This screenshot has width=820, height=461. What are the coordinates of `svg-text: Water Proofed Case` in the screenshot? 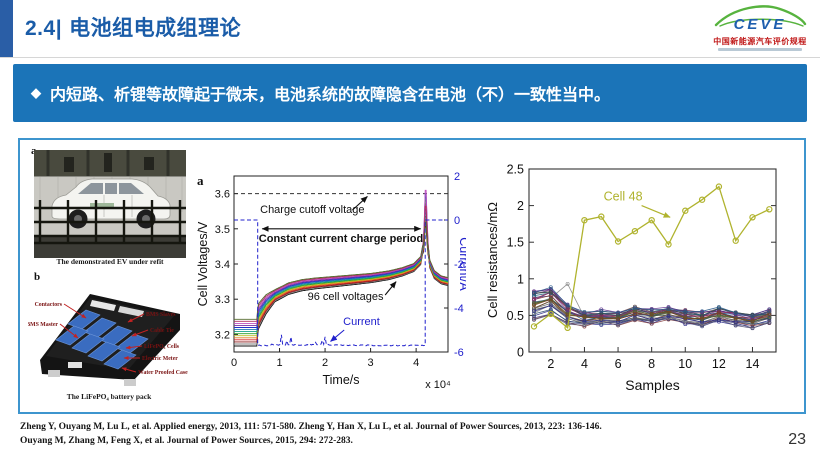 It's located at (163, 373).